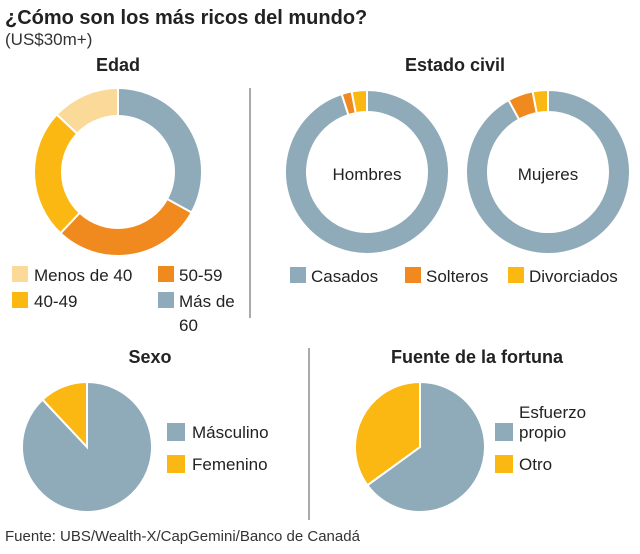  I want to click on legend-label-menos-de-40: Menos de 40, so click(83, 275).